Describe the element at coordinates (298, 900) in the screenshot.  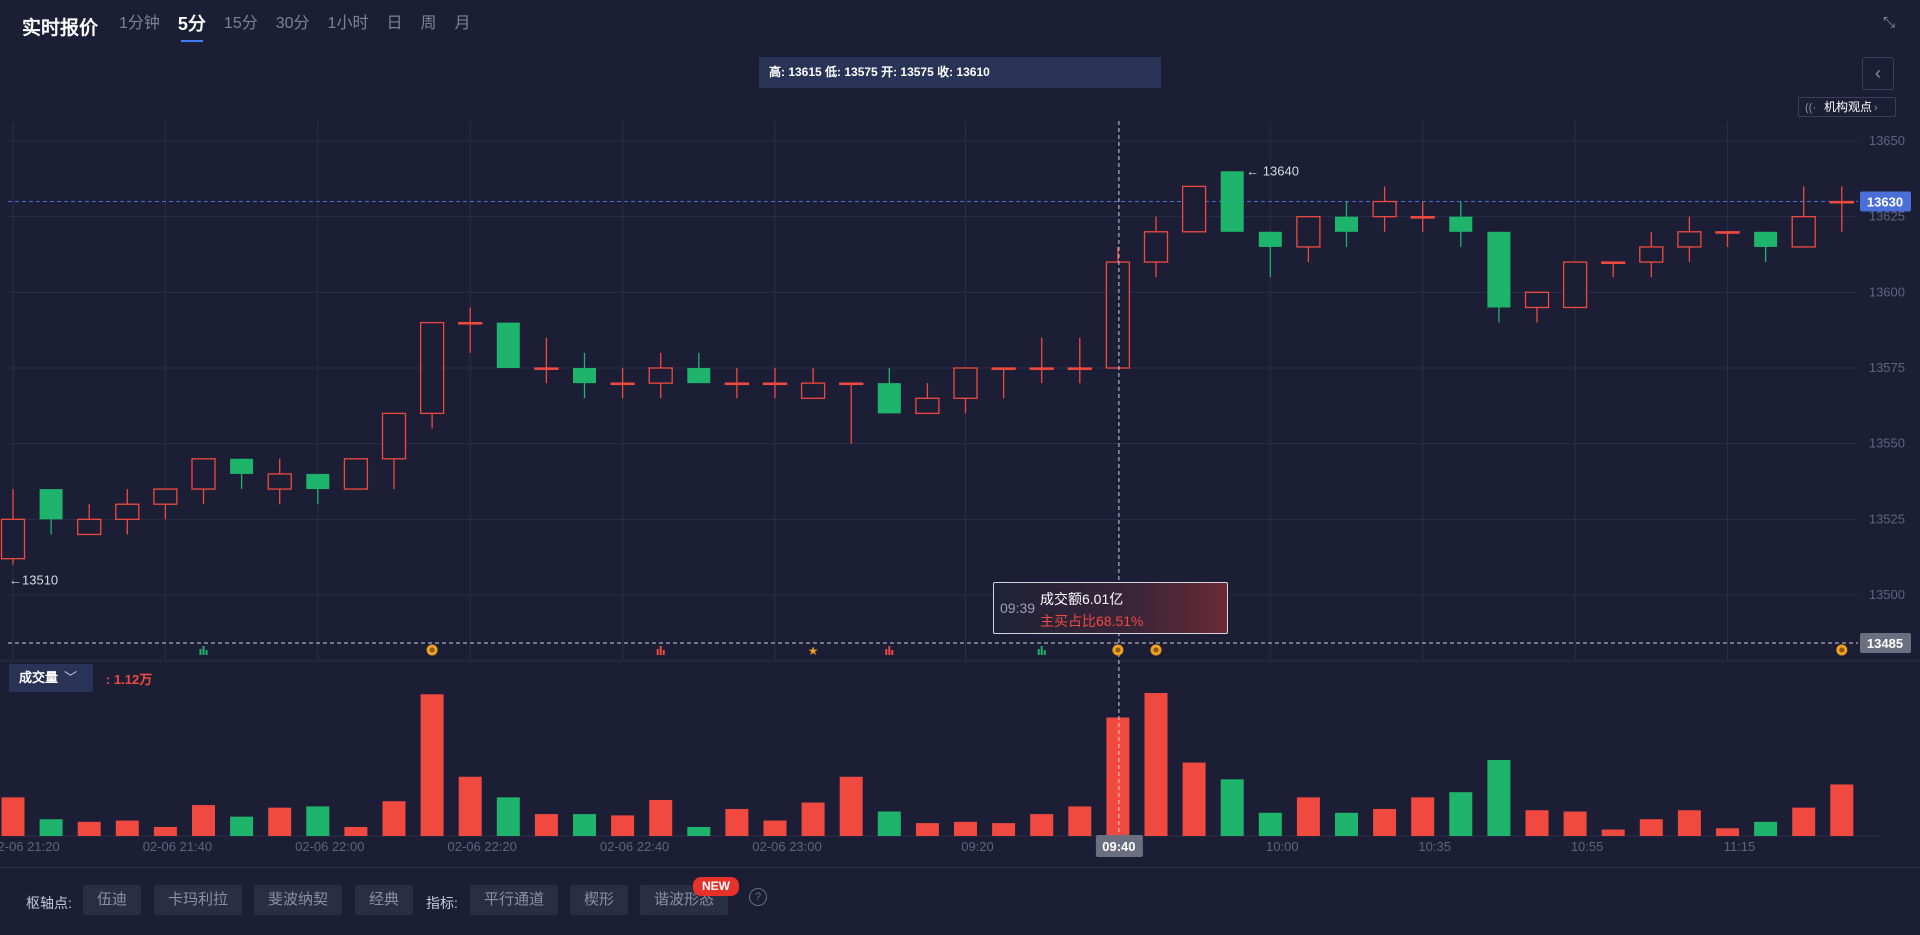
I see `pivot-fibonacci-button: 斐波纳契` at that location.